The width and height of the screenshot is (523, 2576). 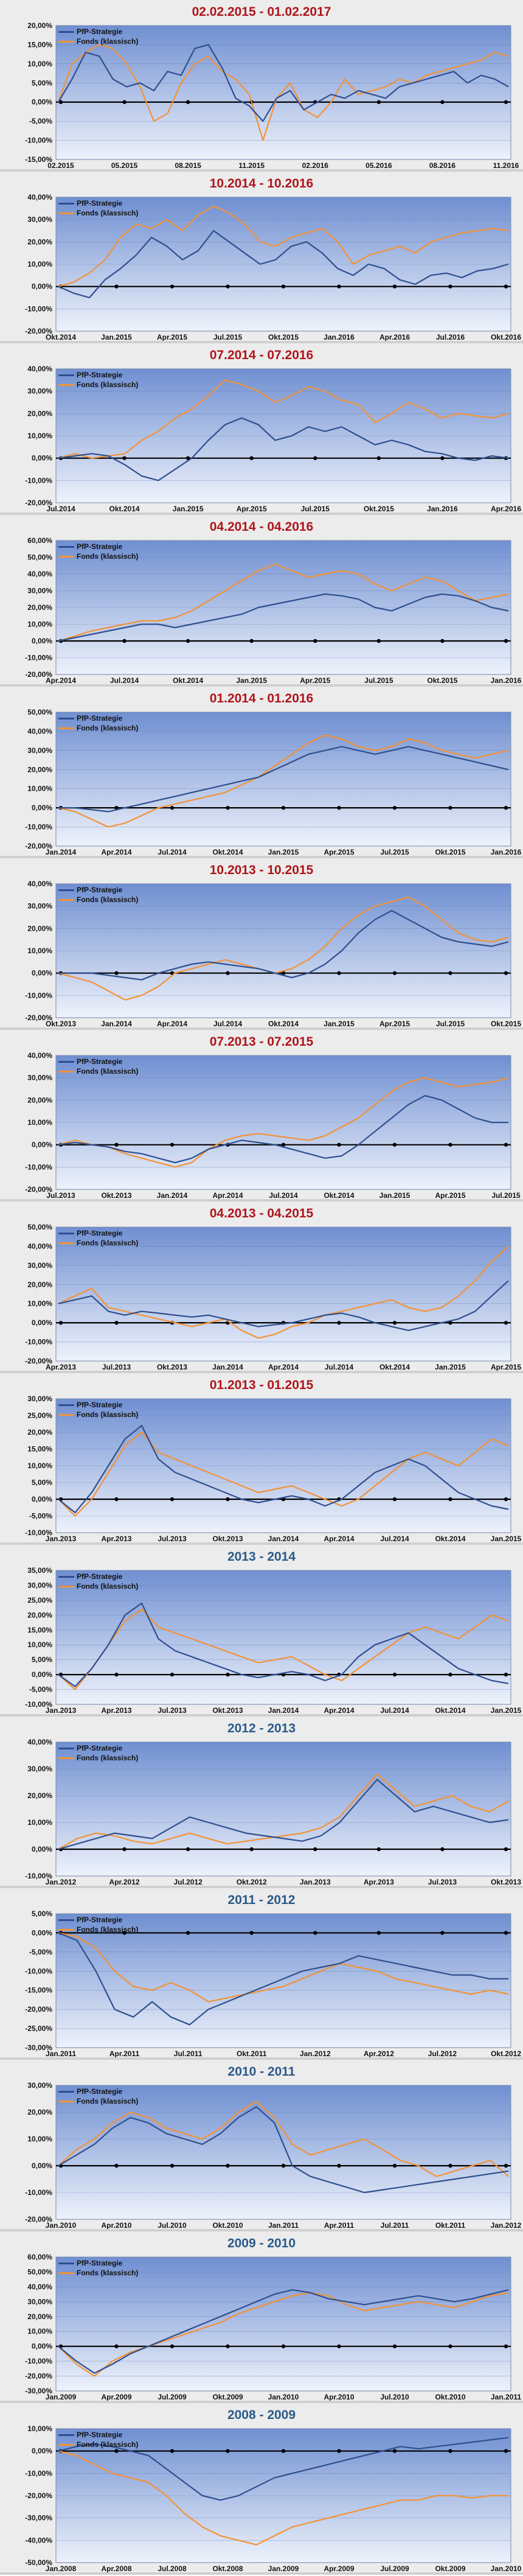 What do you see at coordinates (443, 1882) in the screenshot?
I see `x-tick-label: Jul.2013` at bounding box center [443, 1882].